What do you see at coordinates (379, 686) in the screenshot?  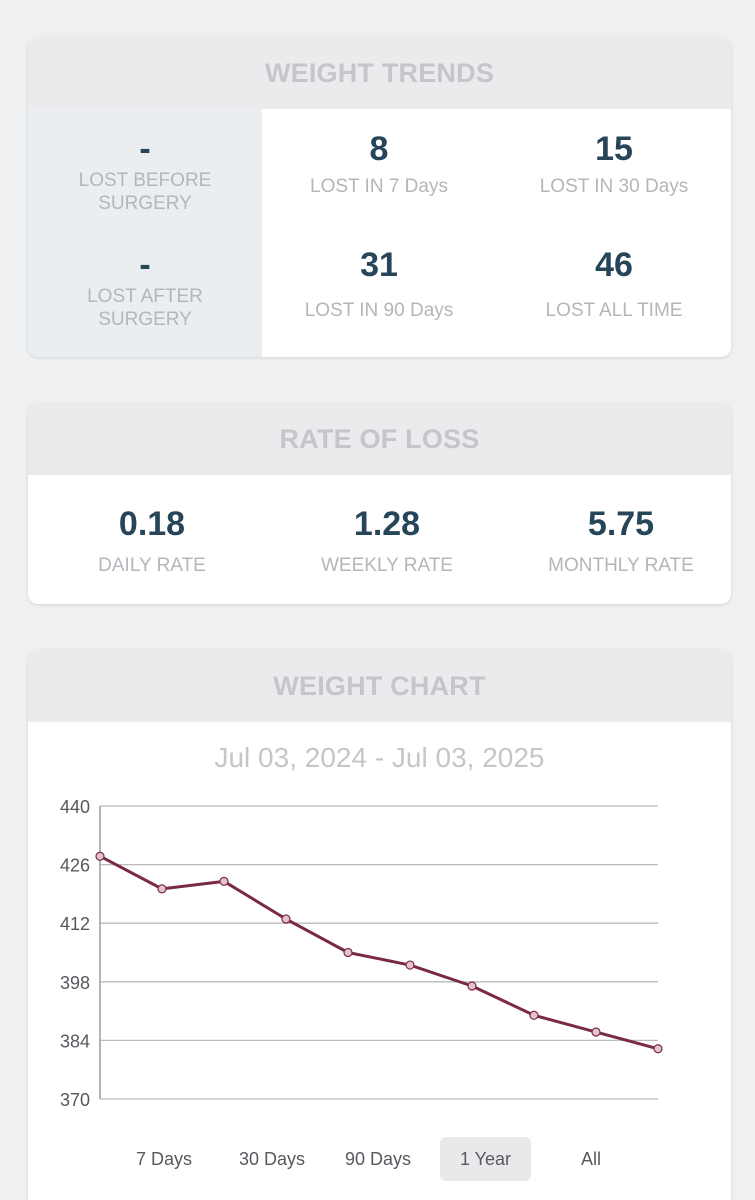 I see `weight-chart-title: WEIGHT CHART` at bounding box center [379, 686].